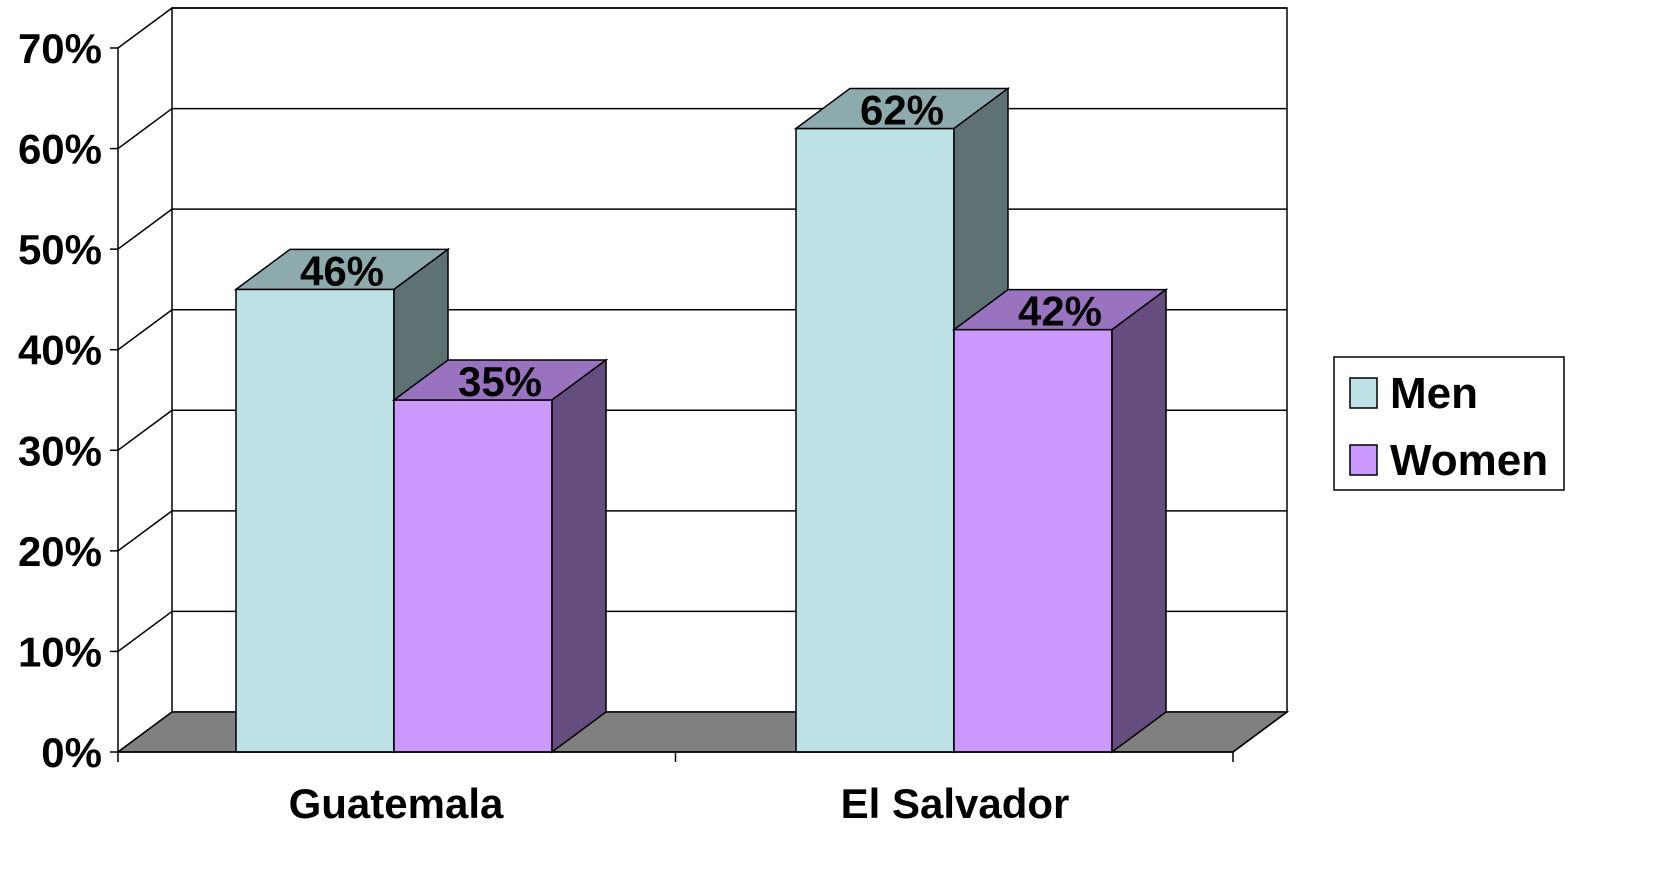  What do you see at coordinates (71, 752) in the screenshot?
I see `y-tick-label: 0%` at bounding box center [71, 752].